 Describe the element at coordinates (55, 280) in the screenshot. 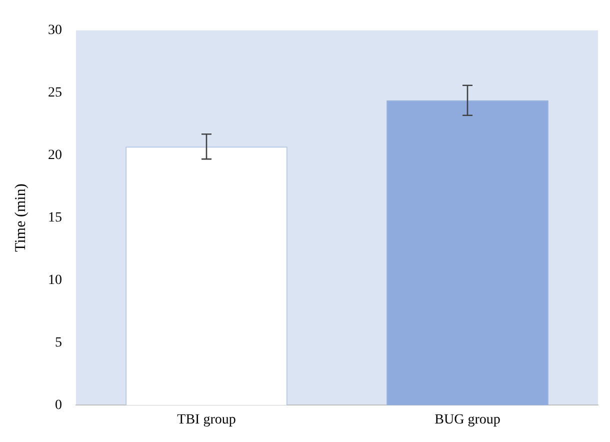

I see `y-tick-label: 10` at that location.